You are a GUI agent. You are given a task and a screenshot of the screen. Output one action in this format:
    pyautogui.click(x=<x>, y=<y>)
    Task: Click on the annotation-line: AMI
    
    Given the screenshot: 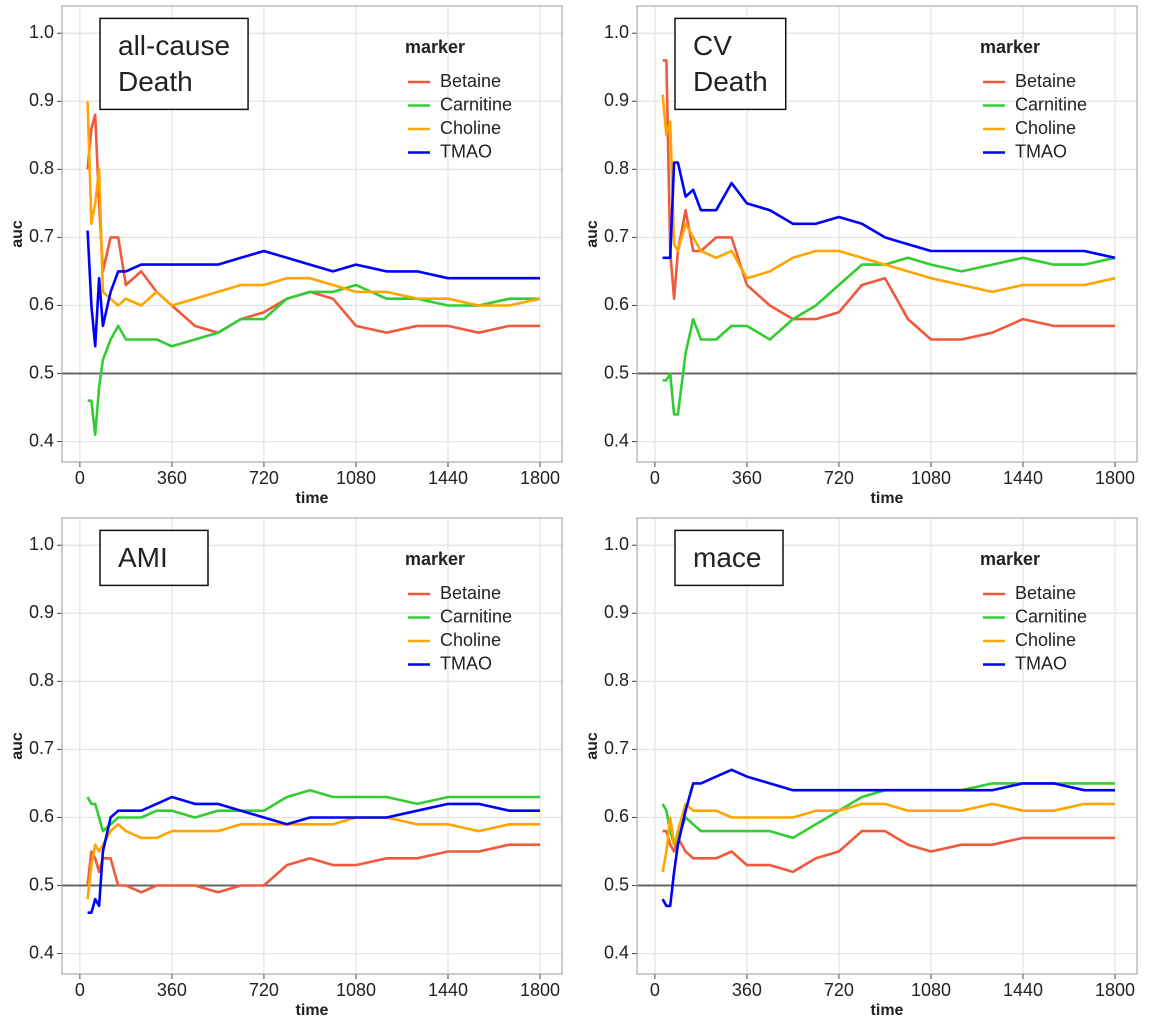 What is the action you would take?
    pyautogui.click(x=143, y=557)
    